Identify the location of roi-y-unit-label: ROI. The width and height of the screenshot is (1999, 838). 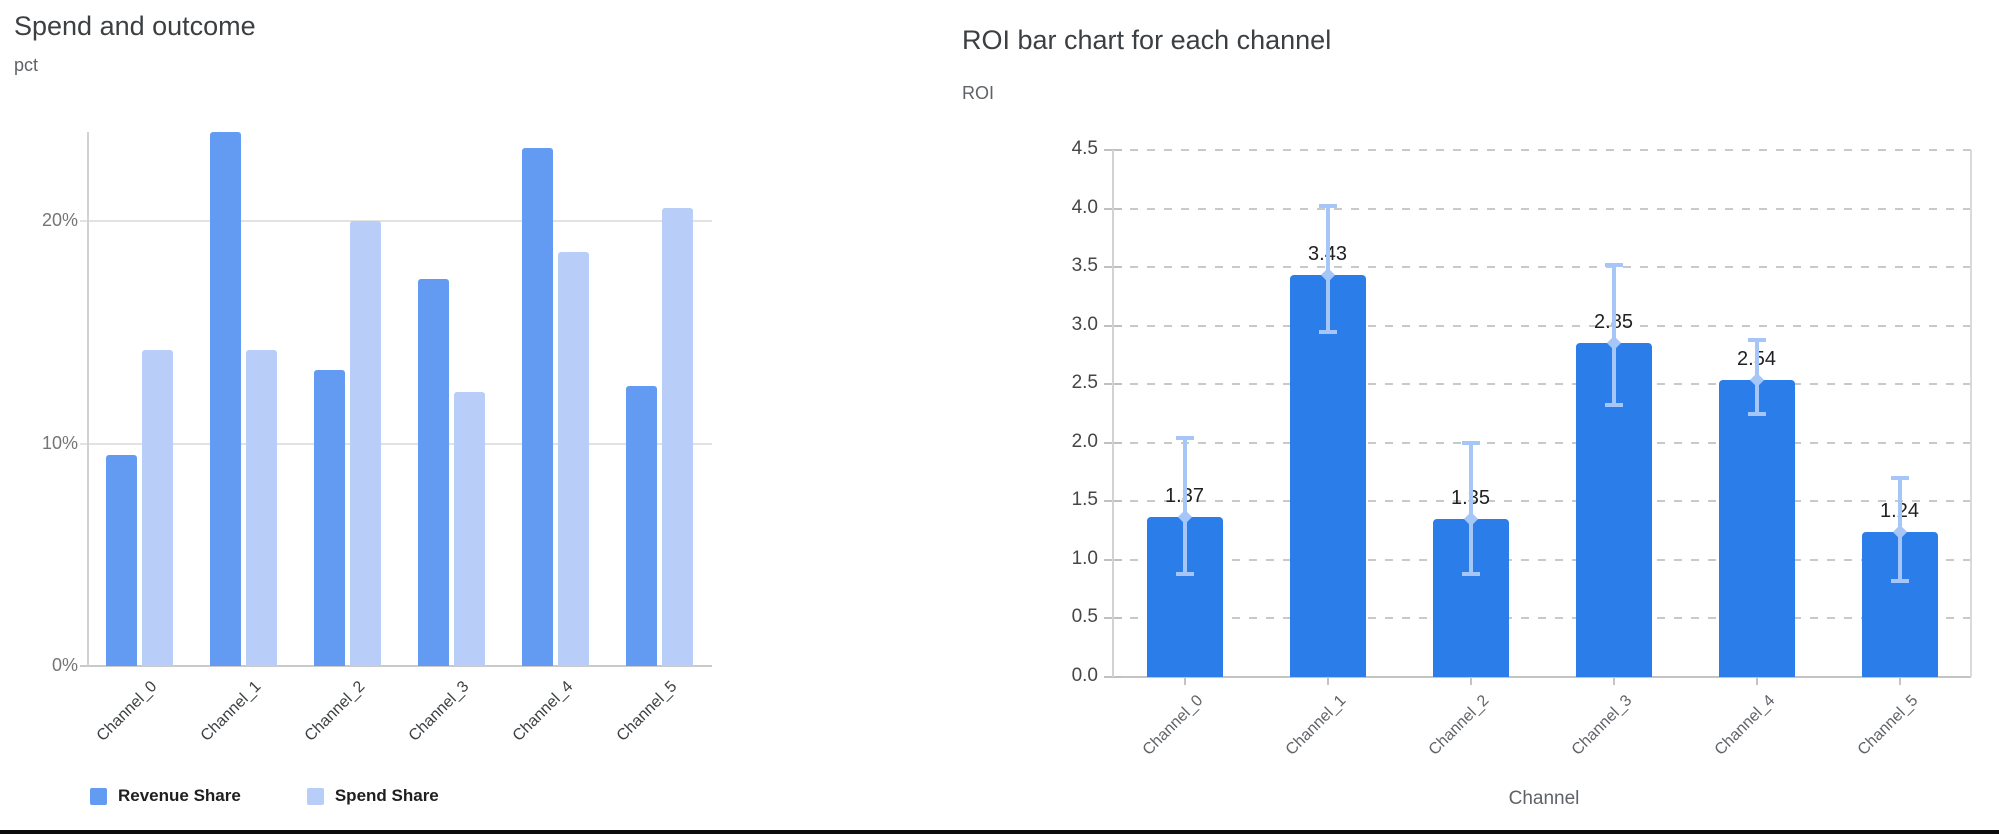
(978, 93).